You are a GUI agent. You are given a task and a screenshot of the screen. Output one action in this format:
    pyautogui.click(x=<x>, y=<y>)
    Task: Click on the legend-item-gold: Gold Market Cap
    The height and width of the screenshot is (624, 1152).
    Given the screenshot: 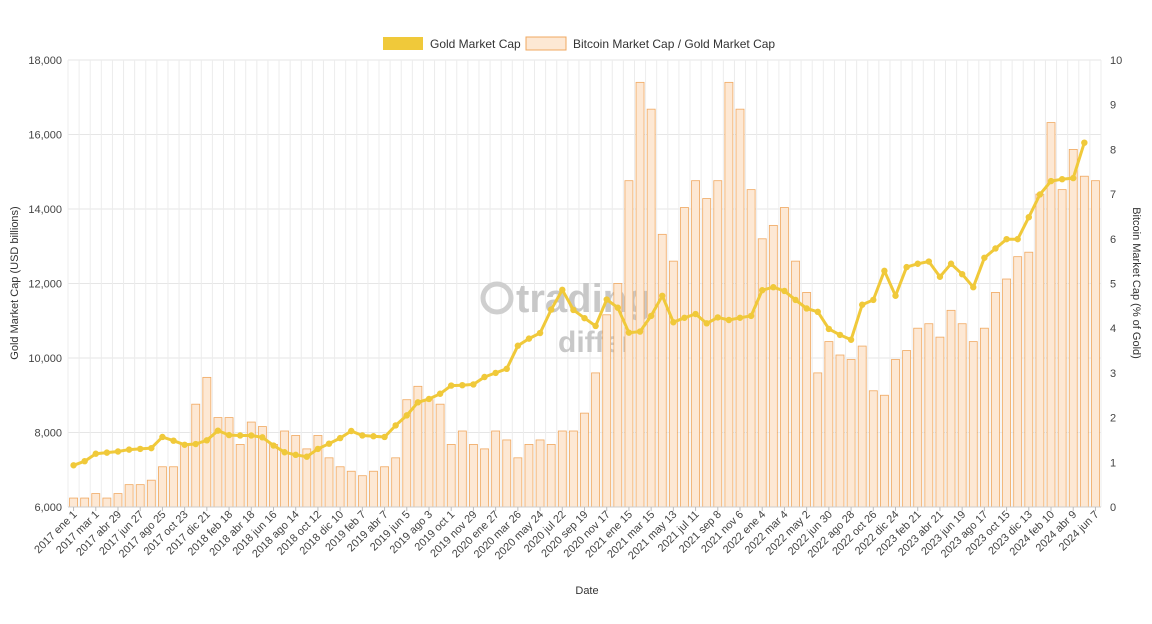 What is the action you would take?
    pyautogui.click(x=452, y=44)
    